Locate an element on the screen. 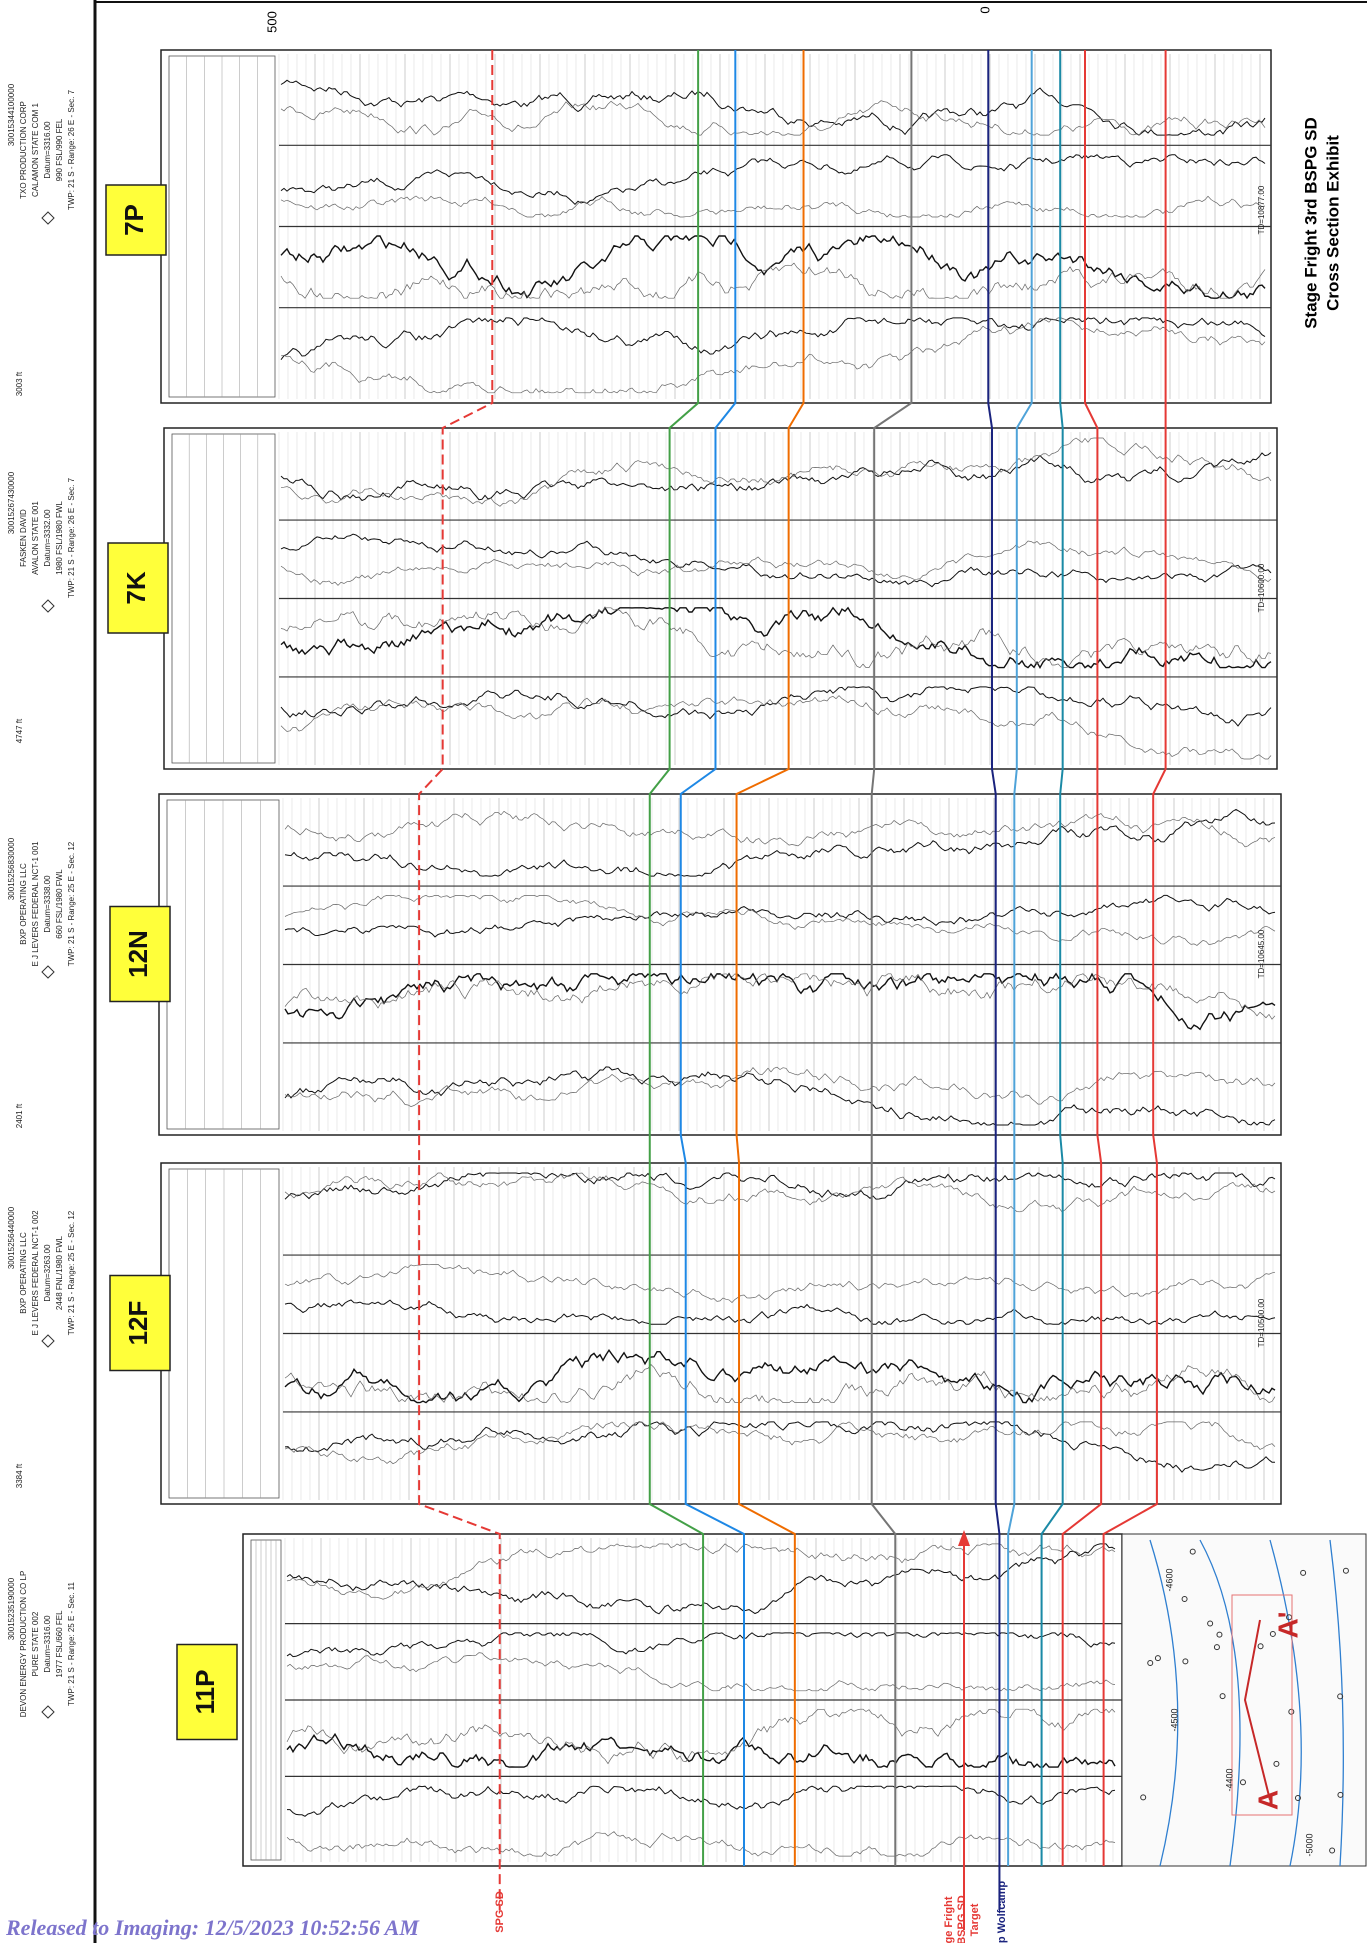 This screenshot has width=1367, height=1943. well-header-location: 660 FSL/1980 FWL is located at coordinates (59, 904).